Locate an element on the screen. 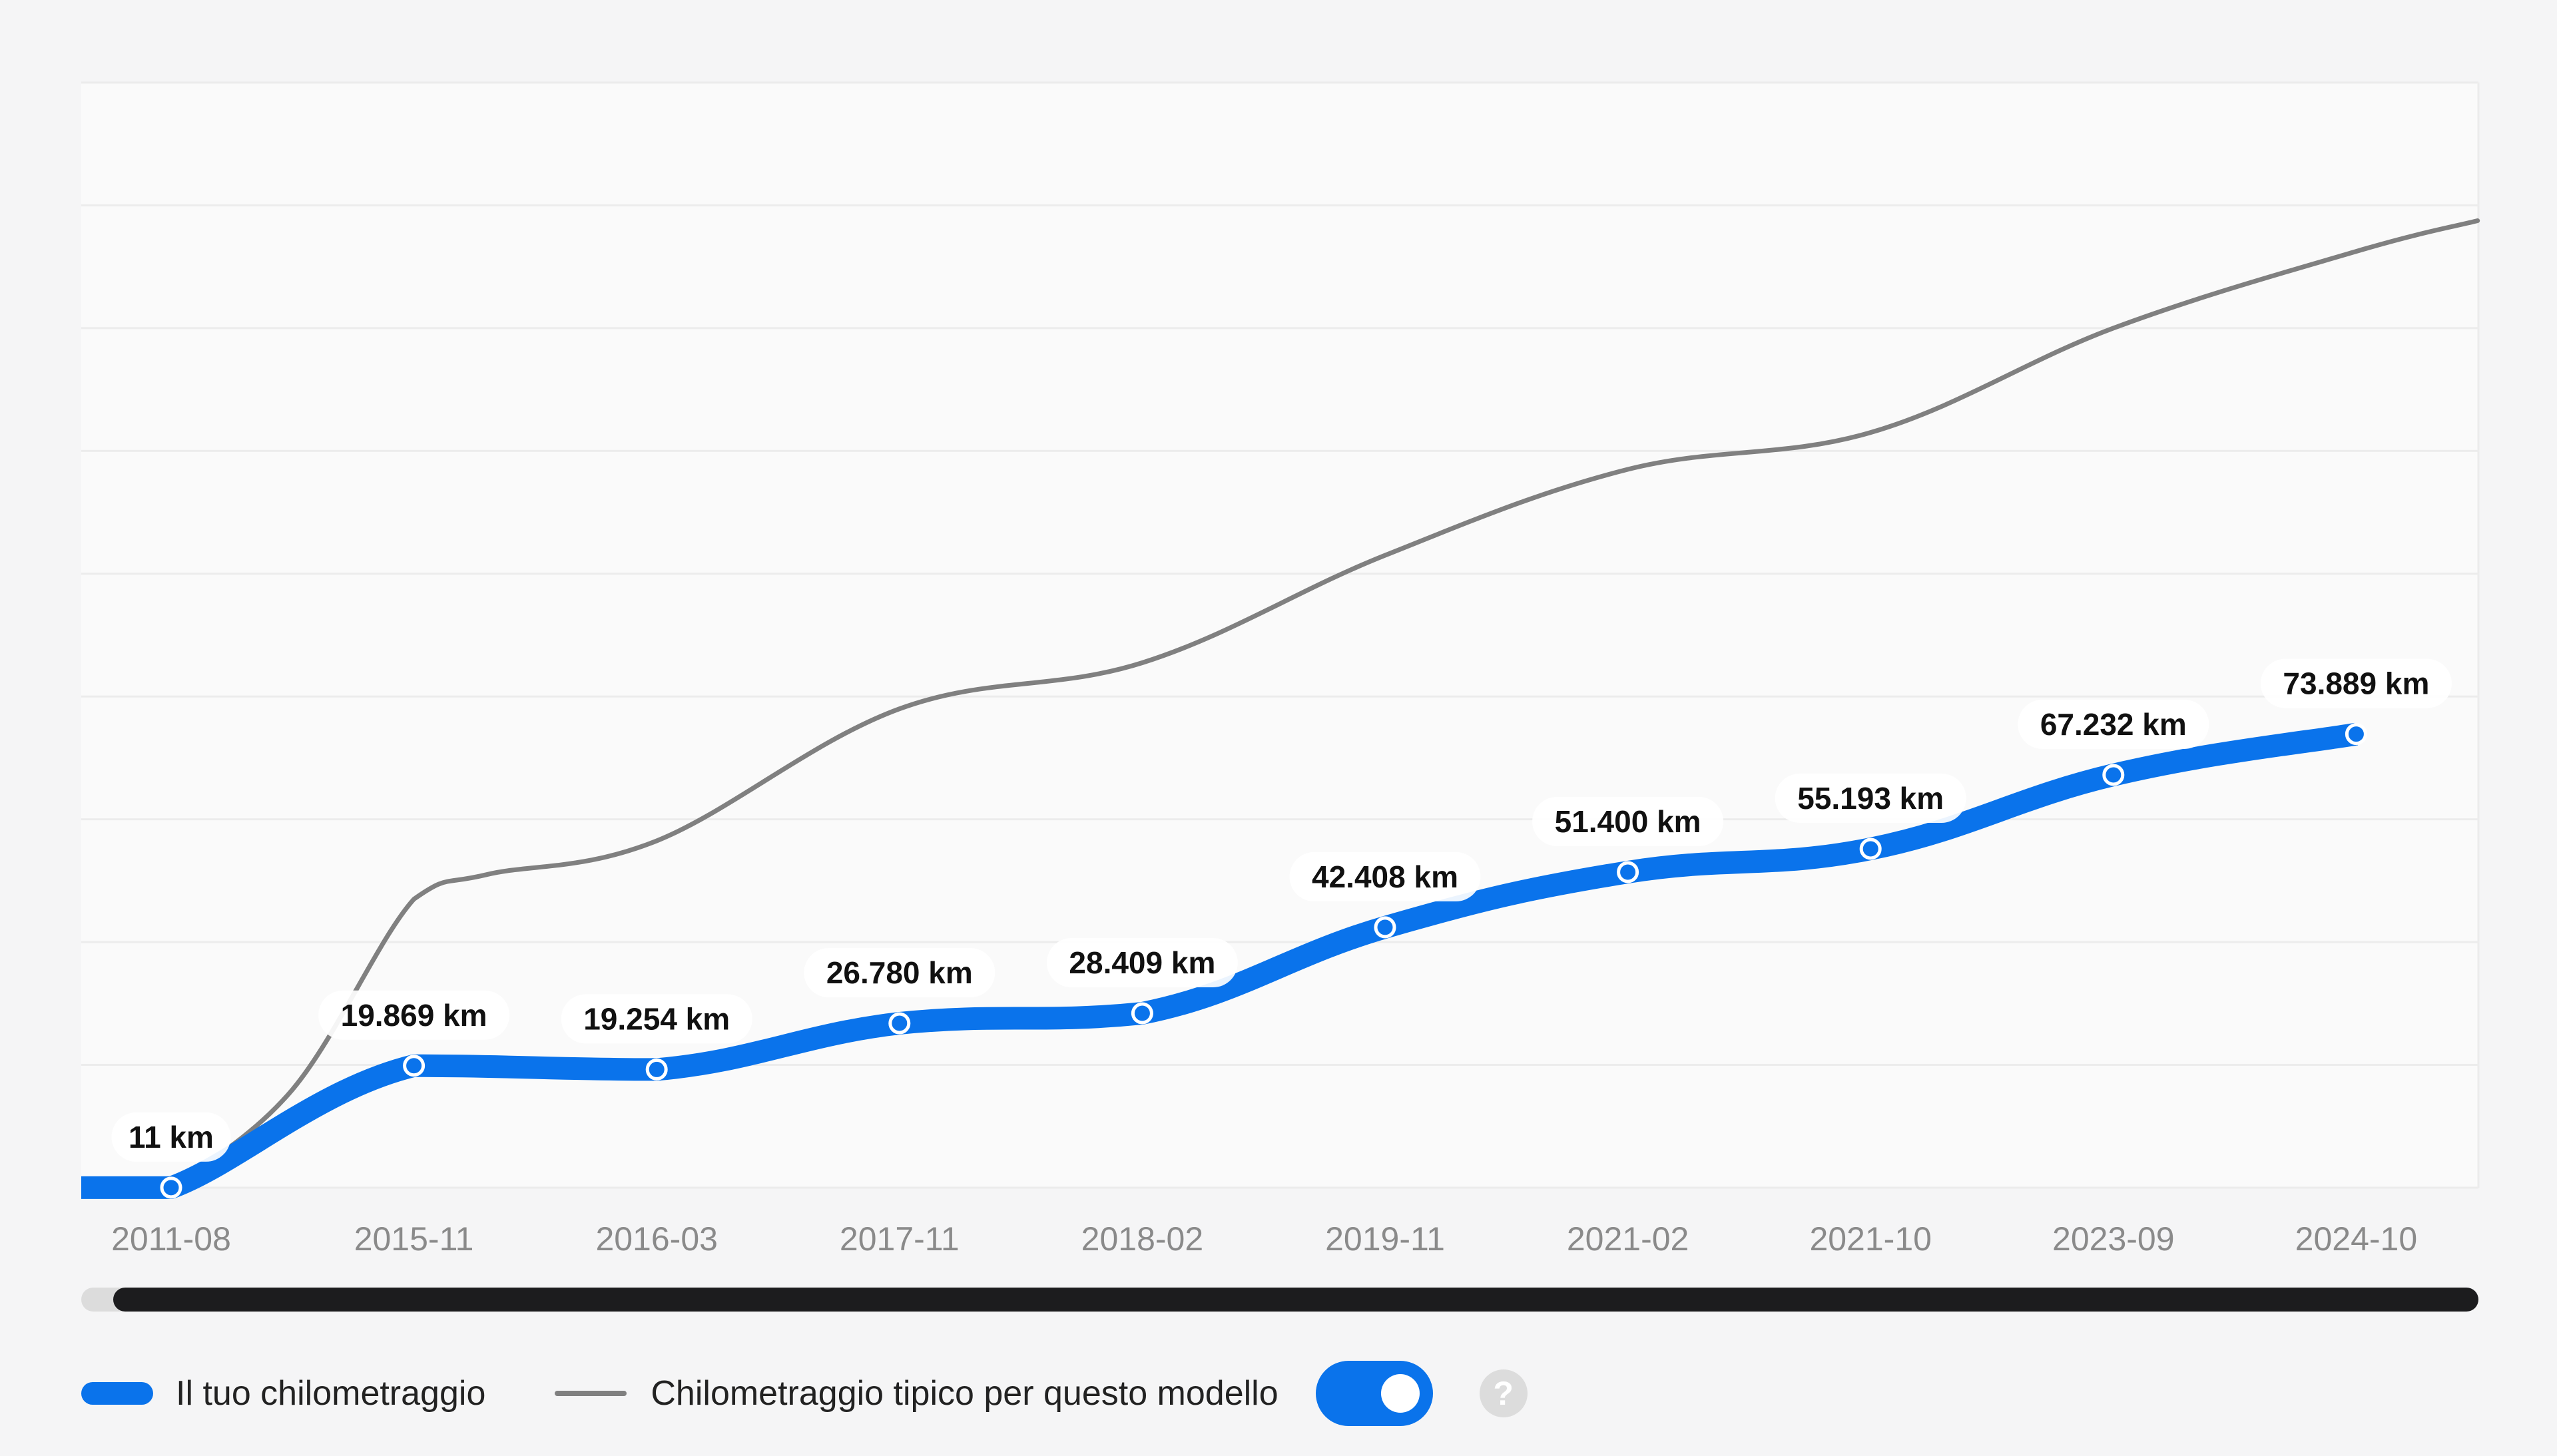 Image resolution: width=2557 pixels, height=1456 pixels. data-label: 28.409 km is located at coordinates (1142, 962).